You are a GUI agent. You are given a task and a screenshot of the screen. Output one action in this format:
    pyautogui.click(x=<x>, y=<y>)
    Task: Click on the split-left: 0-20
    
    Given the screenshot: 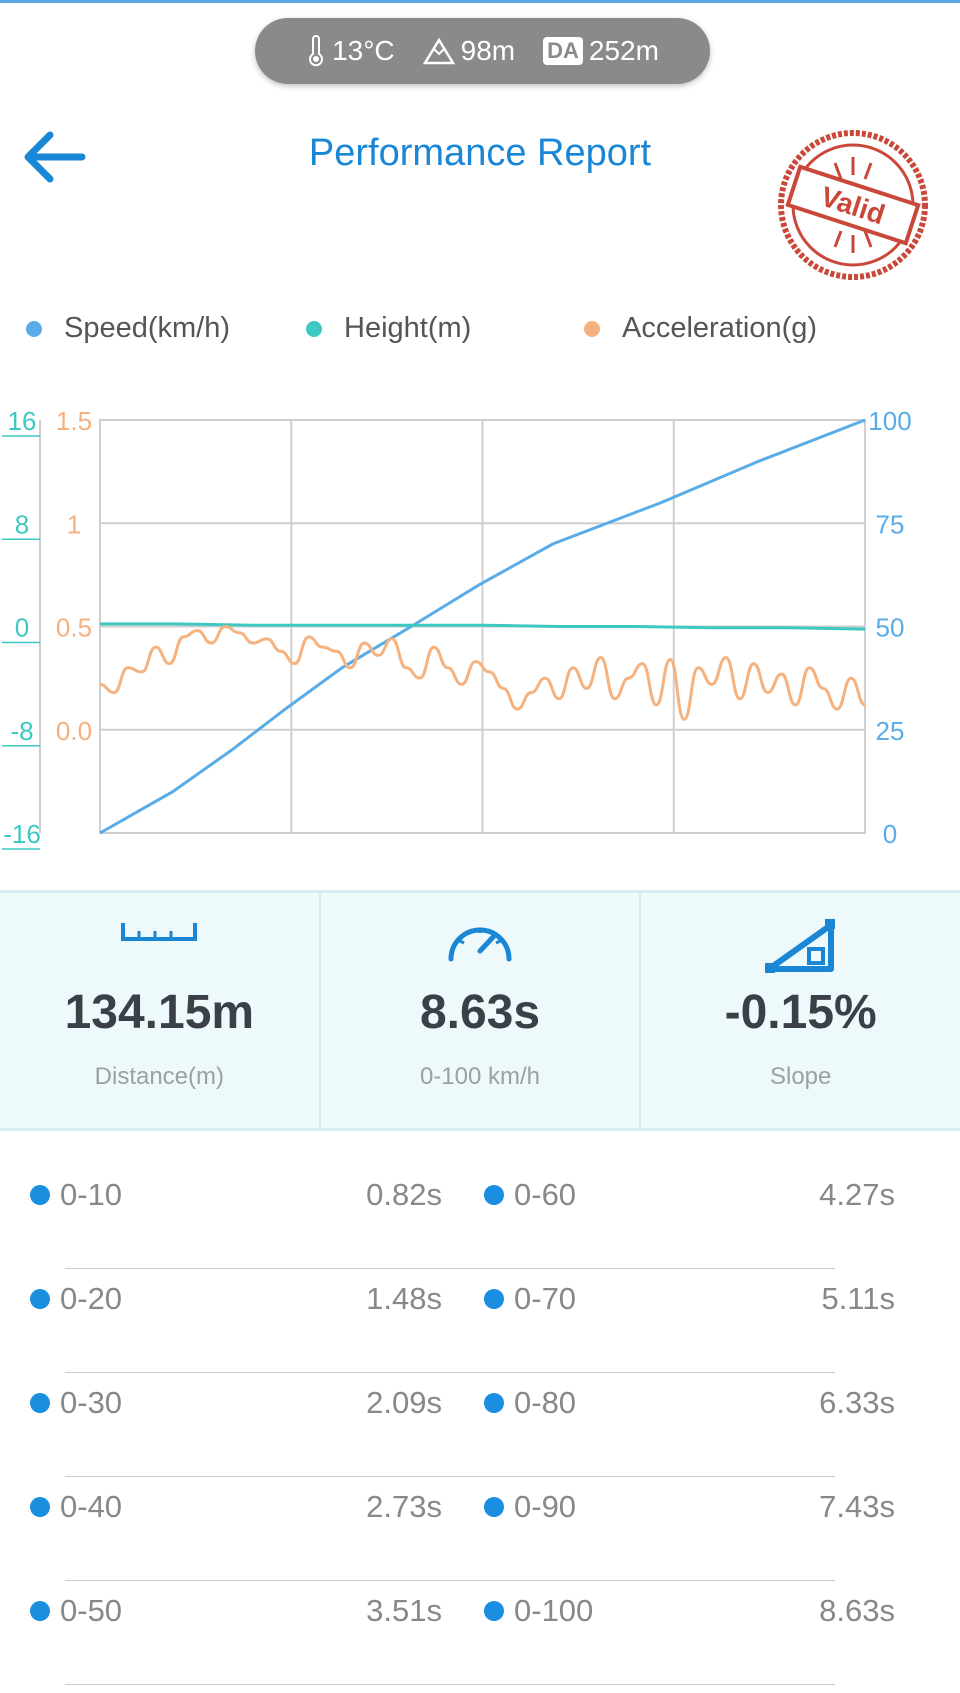 What is the action you would take?
    pyautogui.click(x=76, y=1299)
    